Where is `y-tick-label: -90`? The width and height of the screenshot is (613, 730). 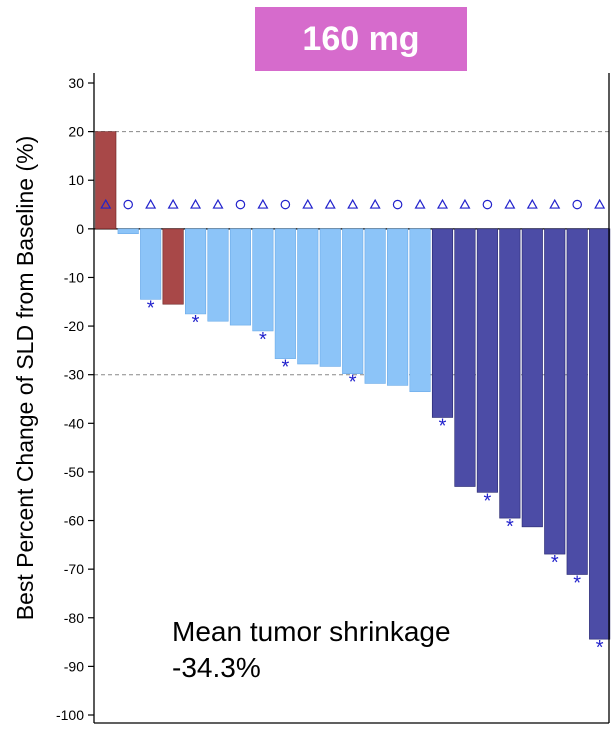
y-tick-label: -90 is located at coordinates (74, 666).